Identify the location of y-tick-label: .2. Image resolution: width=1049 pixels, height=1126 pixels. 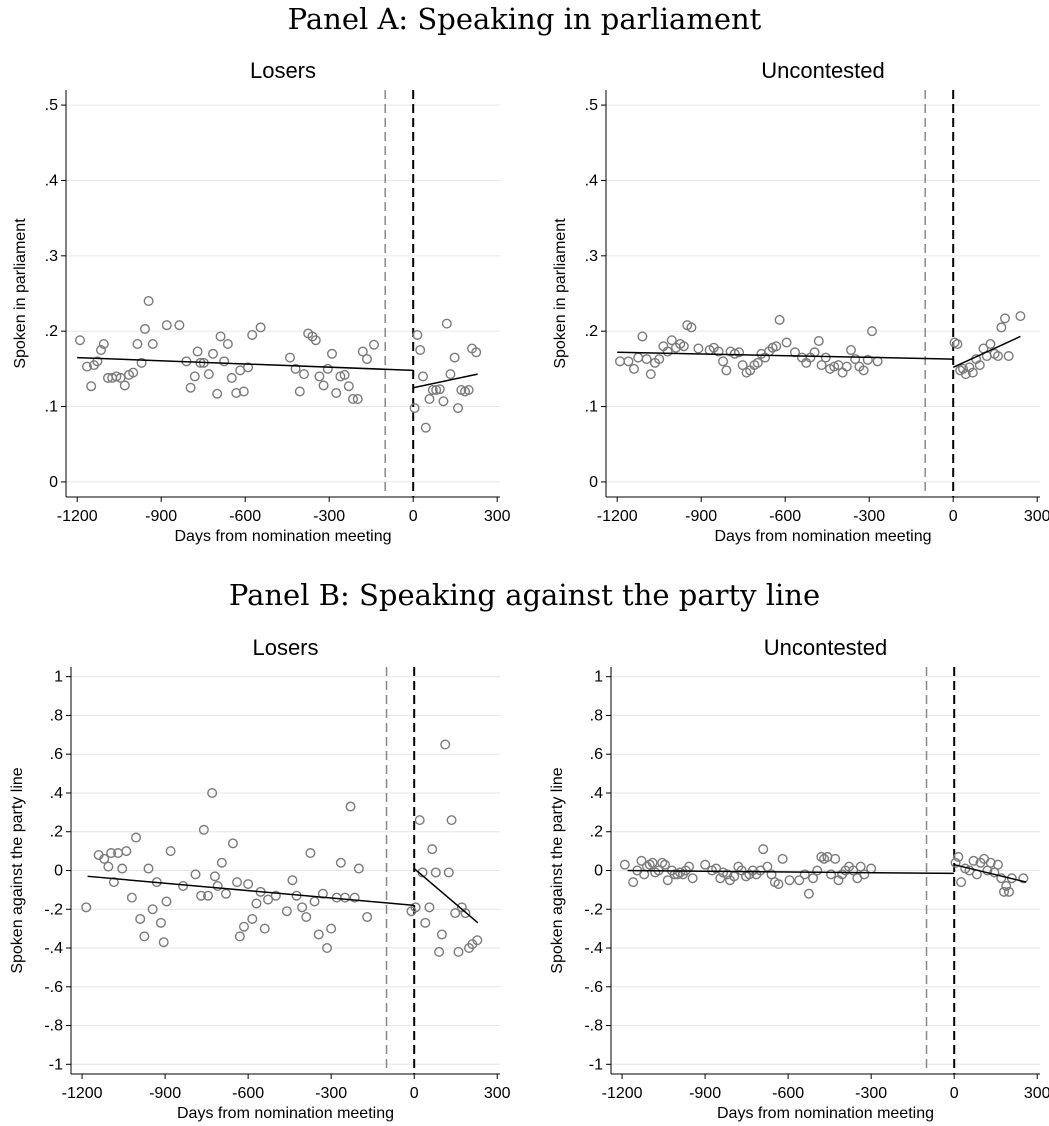
(51, 331).